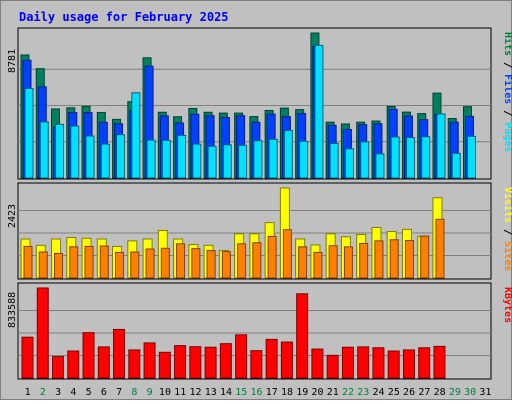 The height and width of the screenshot is (406, 512). What do you see at coordinates (470, 392) in the screenshot?
I see `x-tick-day-30: 30` at bounding box center [470, 392].